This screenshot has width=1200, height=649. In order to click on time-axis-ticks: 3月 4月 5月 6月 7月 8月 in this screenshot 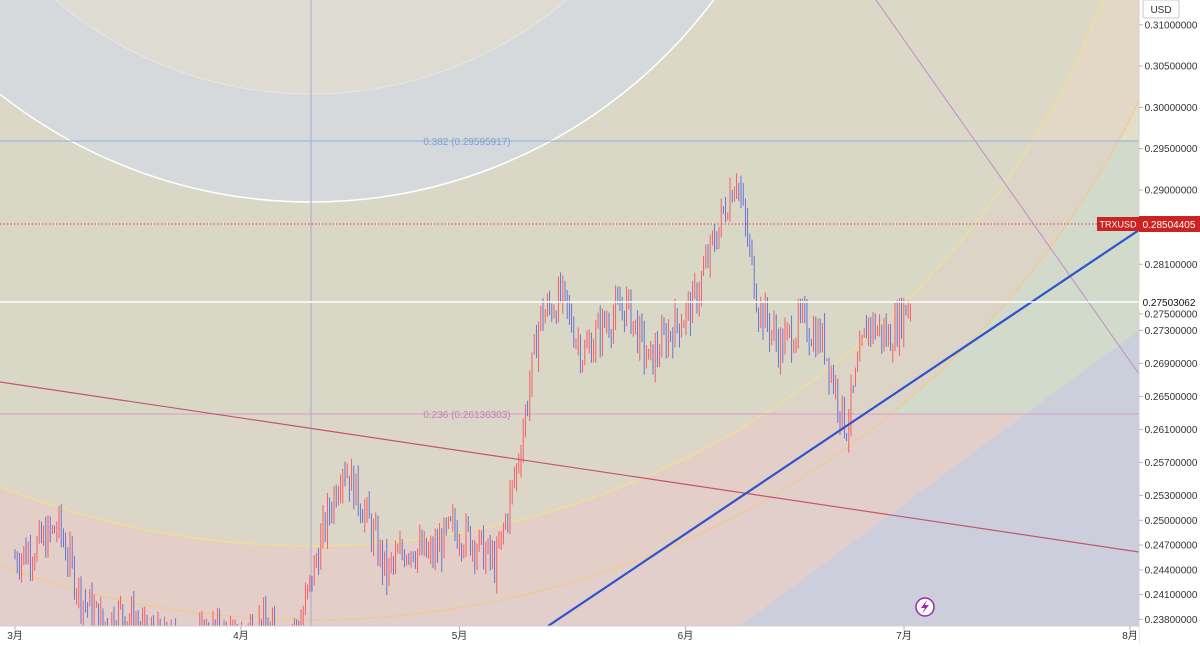, I will do `click(572, 634)`.